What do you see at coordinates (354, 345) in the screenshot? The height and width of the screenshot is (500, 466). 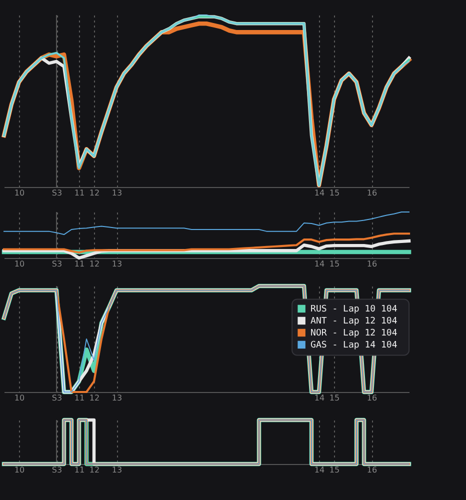 I see `legend-label: GAS - Lap 14 104` at bounding box center [354, 345].